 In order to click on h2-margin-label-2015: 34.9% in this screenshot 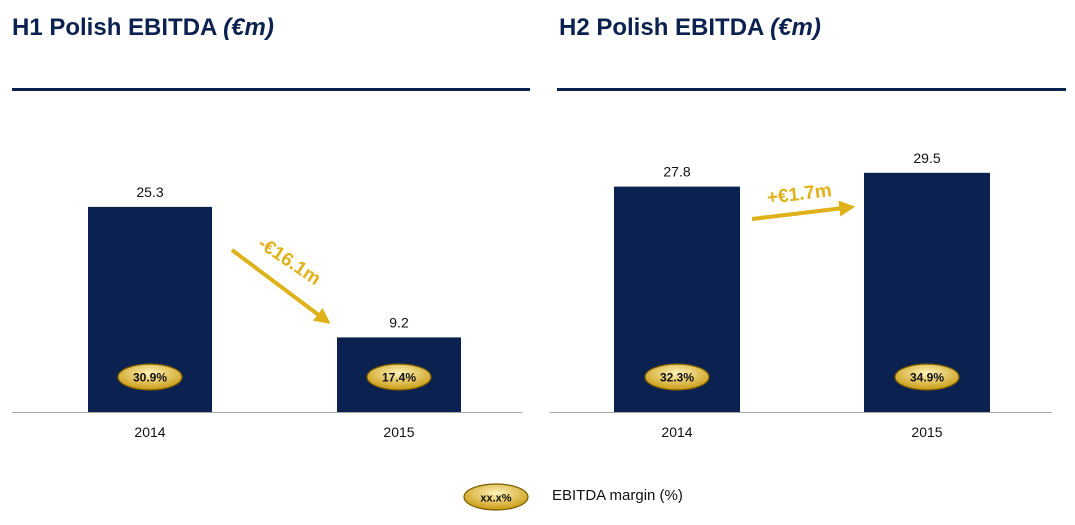, I will do `click(927, 378)`.